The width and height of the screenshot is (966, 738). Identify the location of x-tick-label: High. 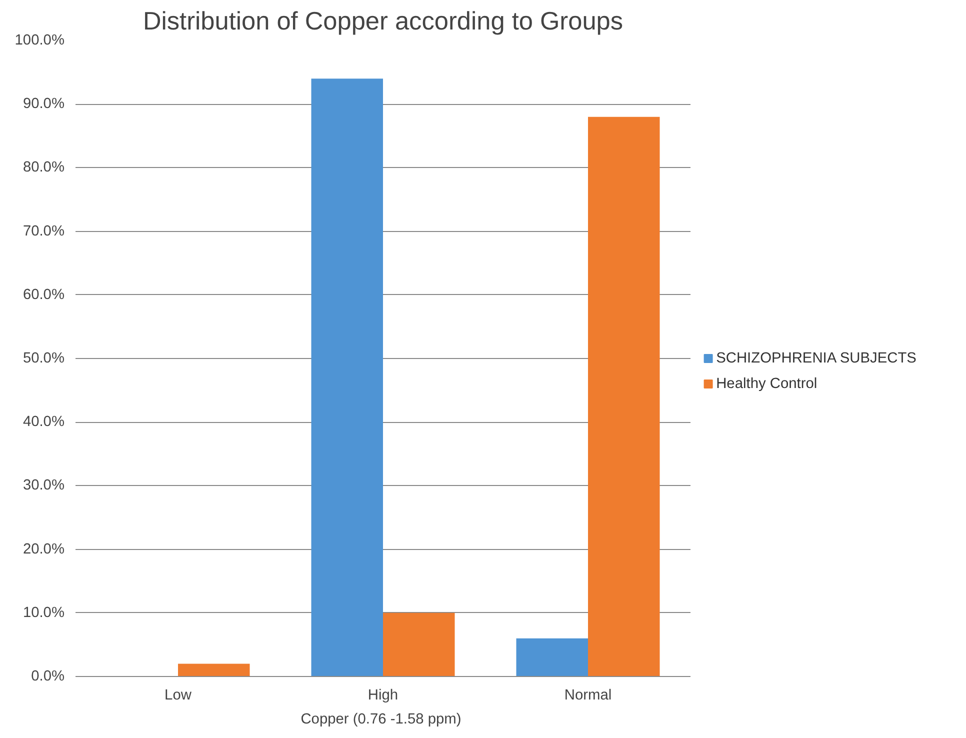
(383, 696).